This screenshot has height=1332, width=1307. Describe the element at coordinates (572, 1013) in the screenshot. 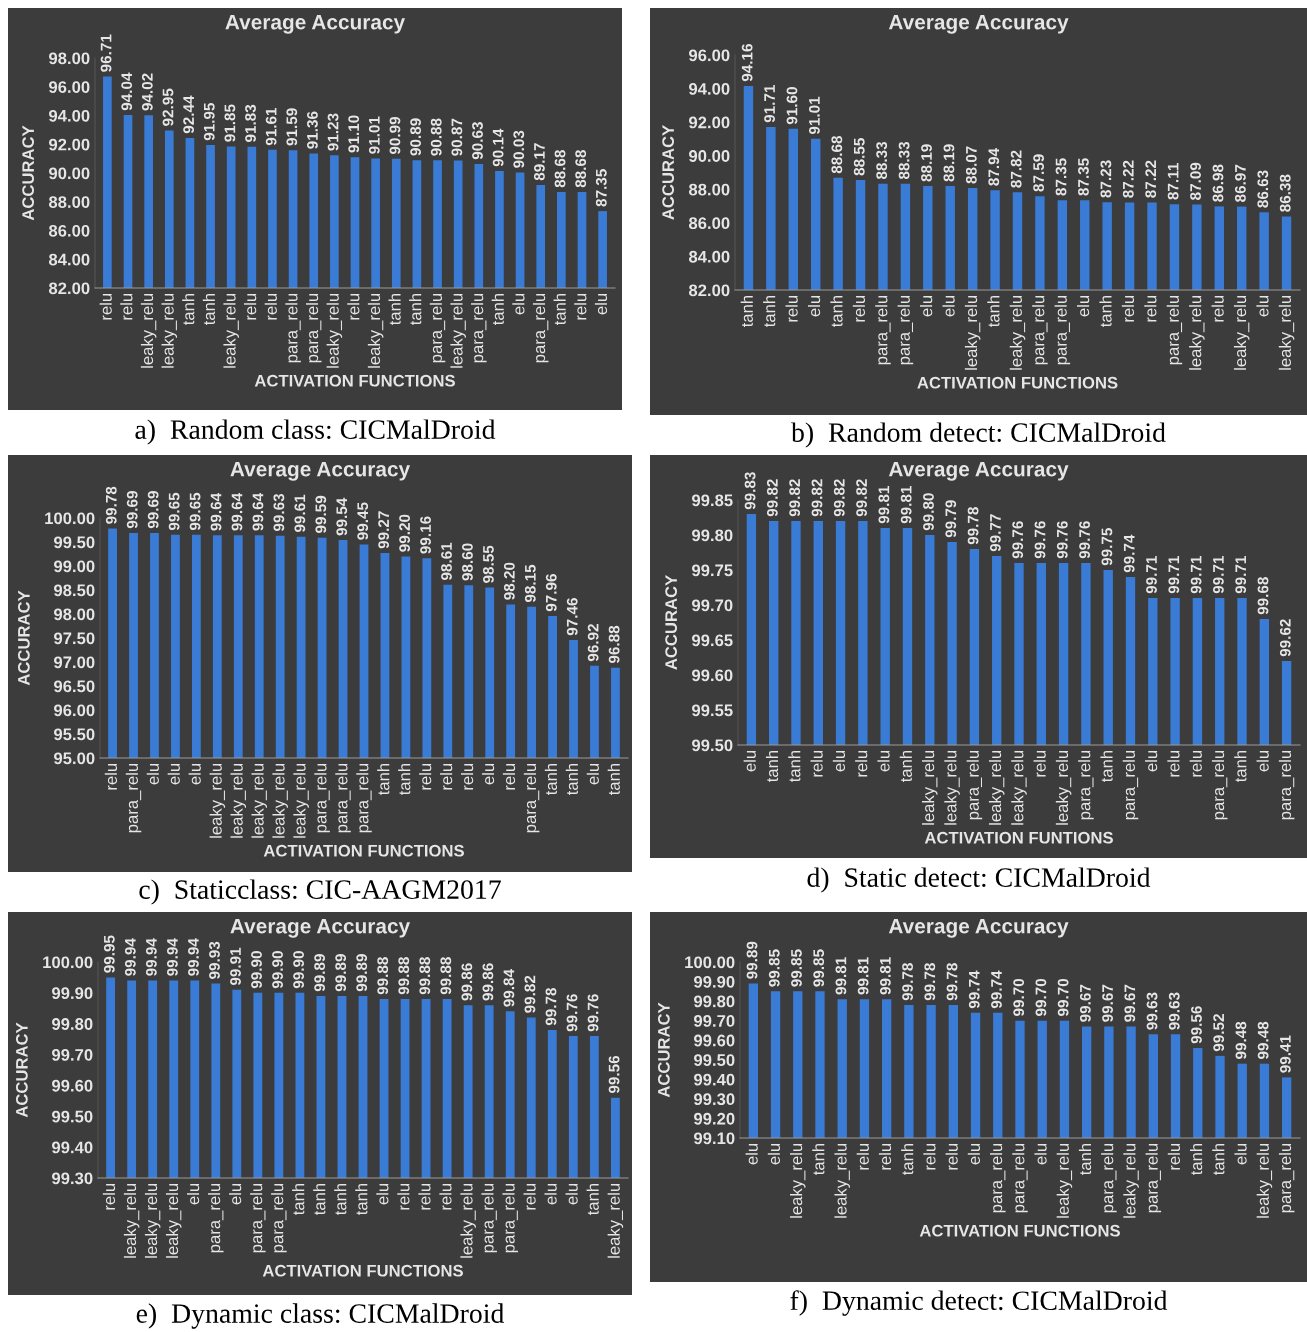

I see `data-label: 99.76` at that location.